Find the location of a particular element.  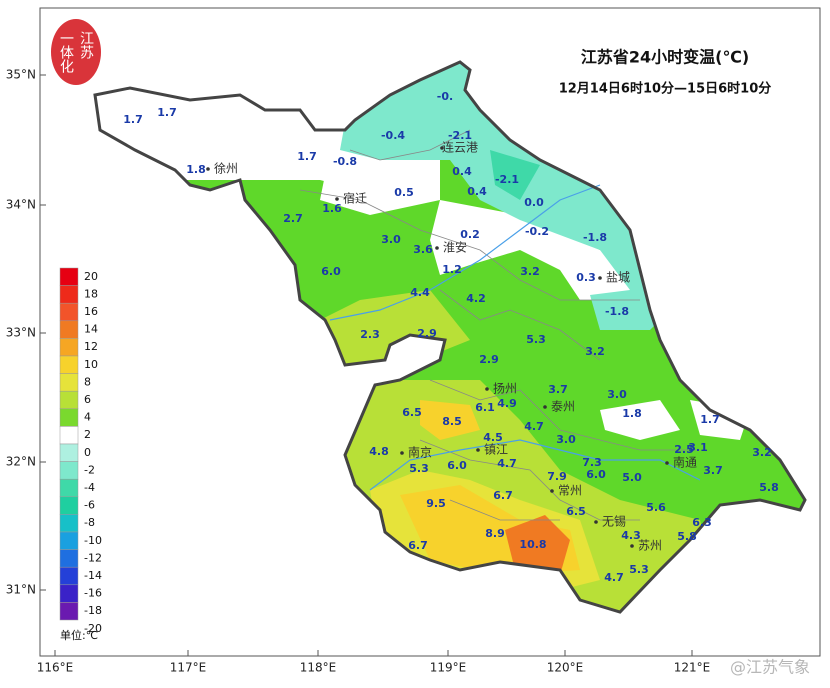

logo-text: 江苏 is located at coordinates (86, 45).